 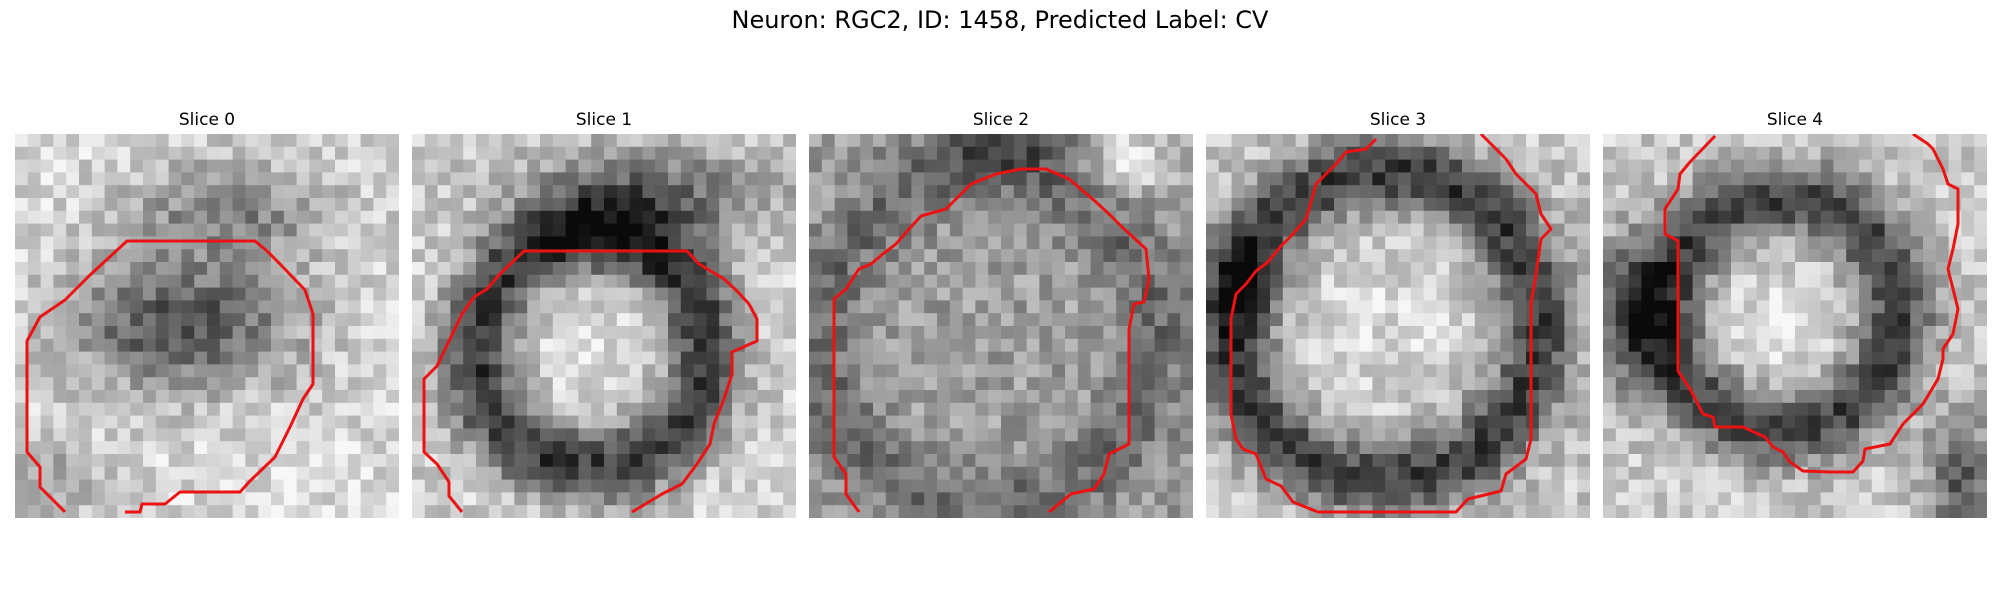 I want to click on slice-title: Slice 3, so click(x=1398, y=120).